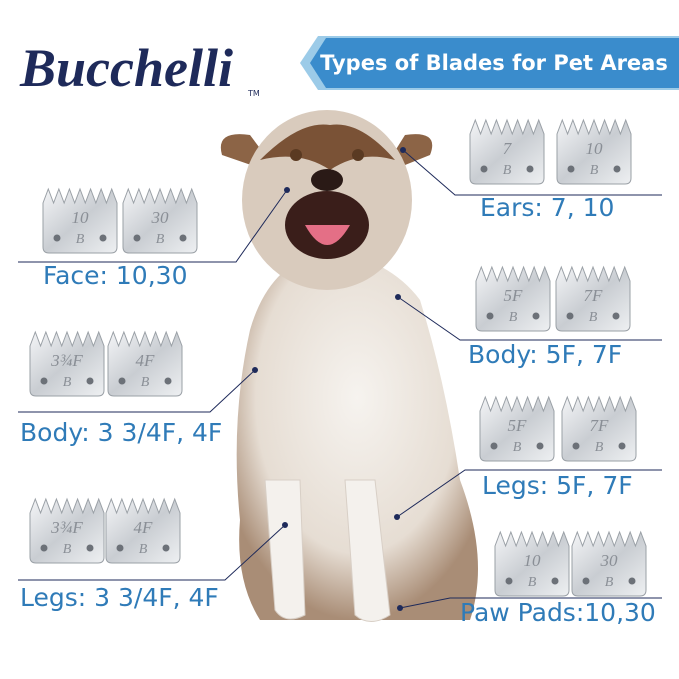 The height and width of the screenshot is (679, 679). I want to click on blade: 7F B, so click(593, 298).